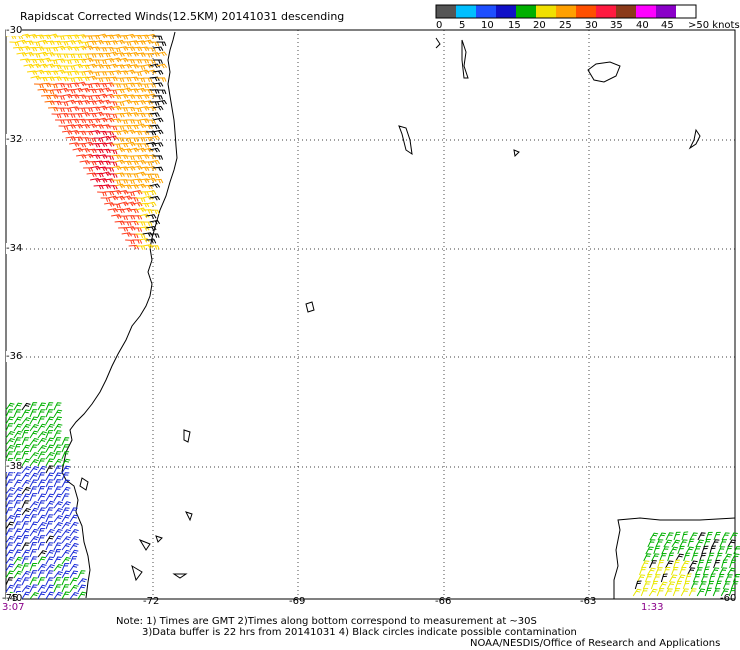  I want to click on legend-border, so click(566, 11).